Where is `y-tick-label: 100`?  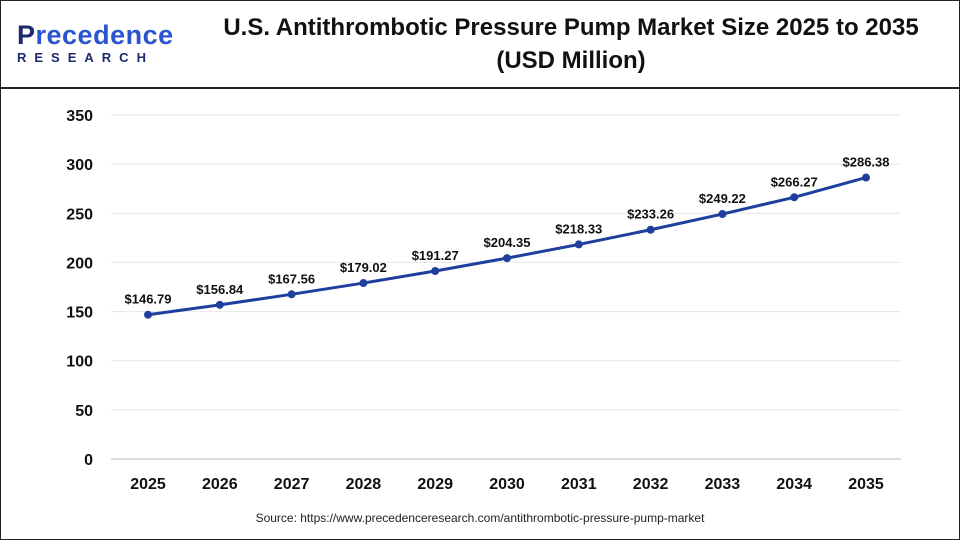
y-tick-label: 100 is located at coordinates (79, 362).